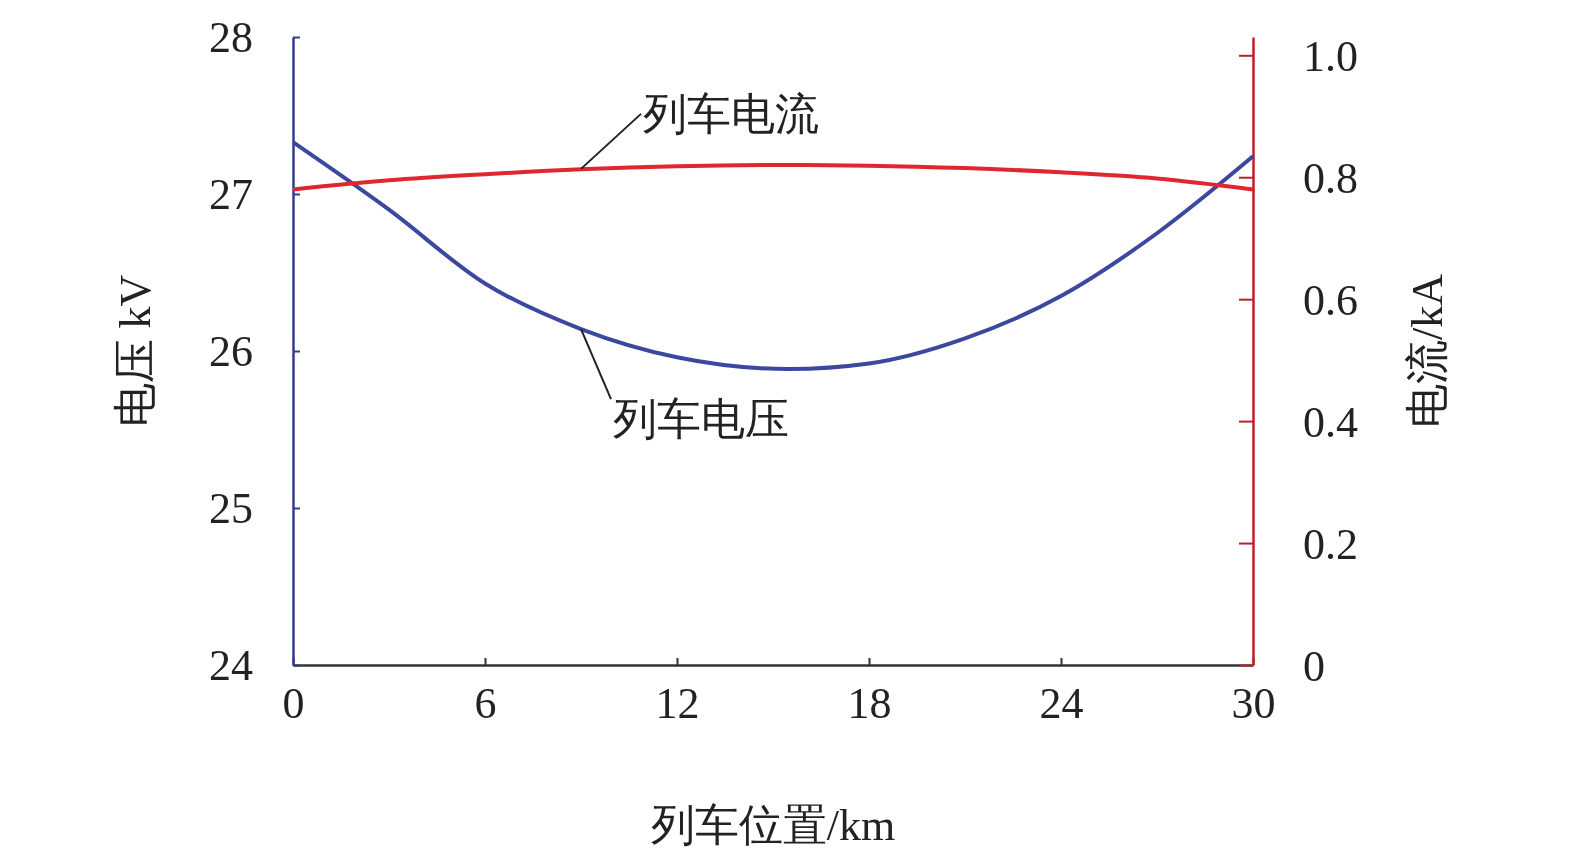 Image resolution: width=1575 pixels, height=866 pixels. I want to click on y-tick-label: 26, so click(231, 351).